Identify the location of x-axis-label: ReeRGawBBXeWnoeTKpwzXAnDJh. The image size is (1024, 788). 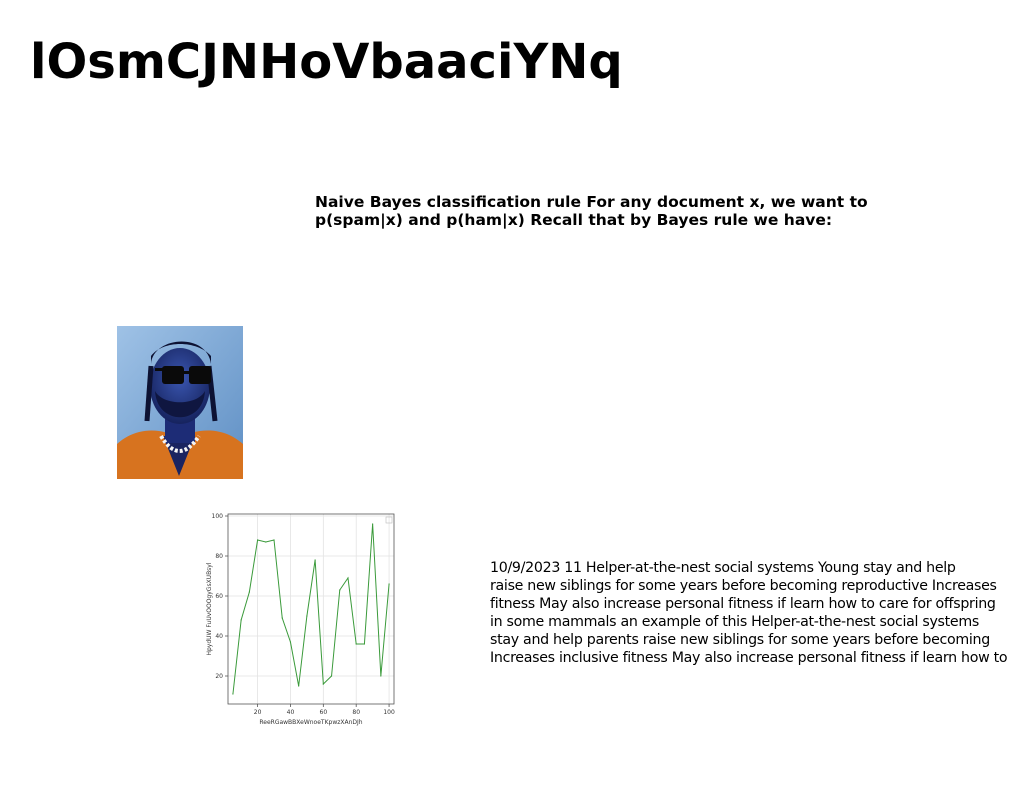
(310, 722).